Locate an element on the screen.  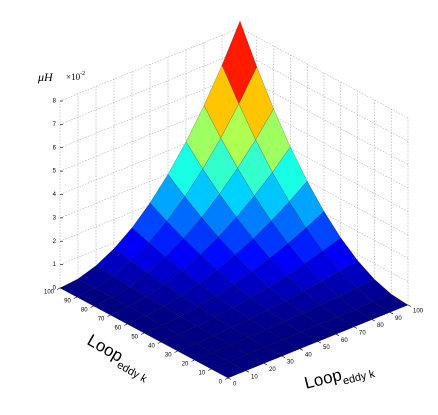
y-tick-label: 10 is located at coordinates (254, 377).